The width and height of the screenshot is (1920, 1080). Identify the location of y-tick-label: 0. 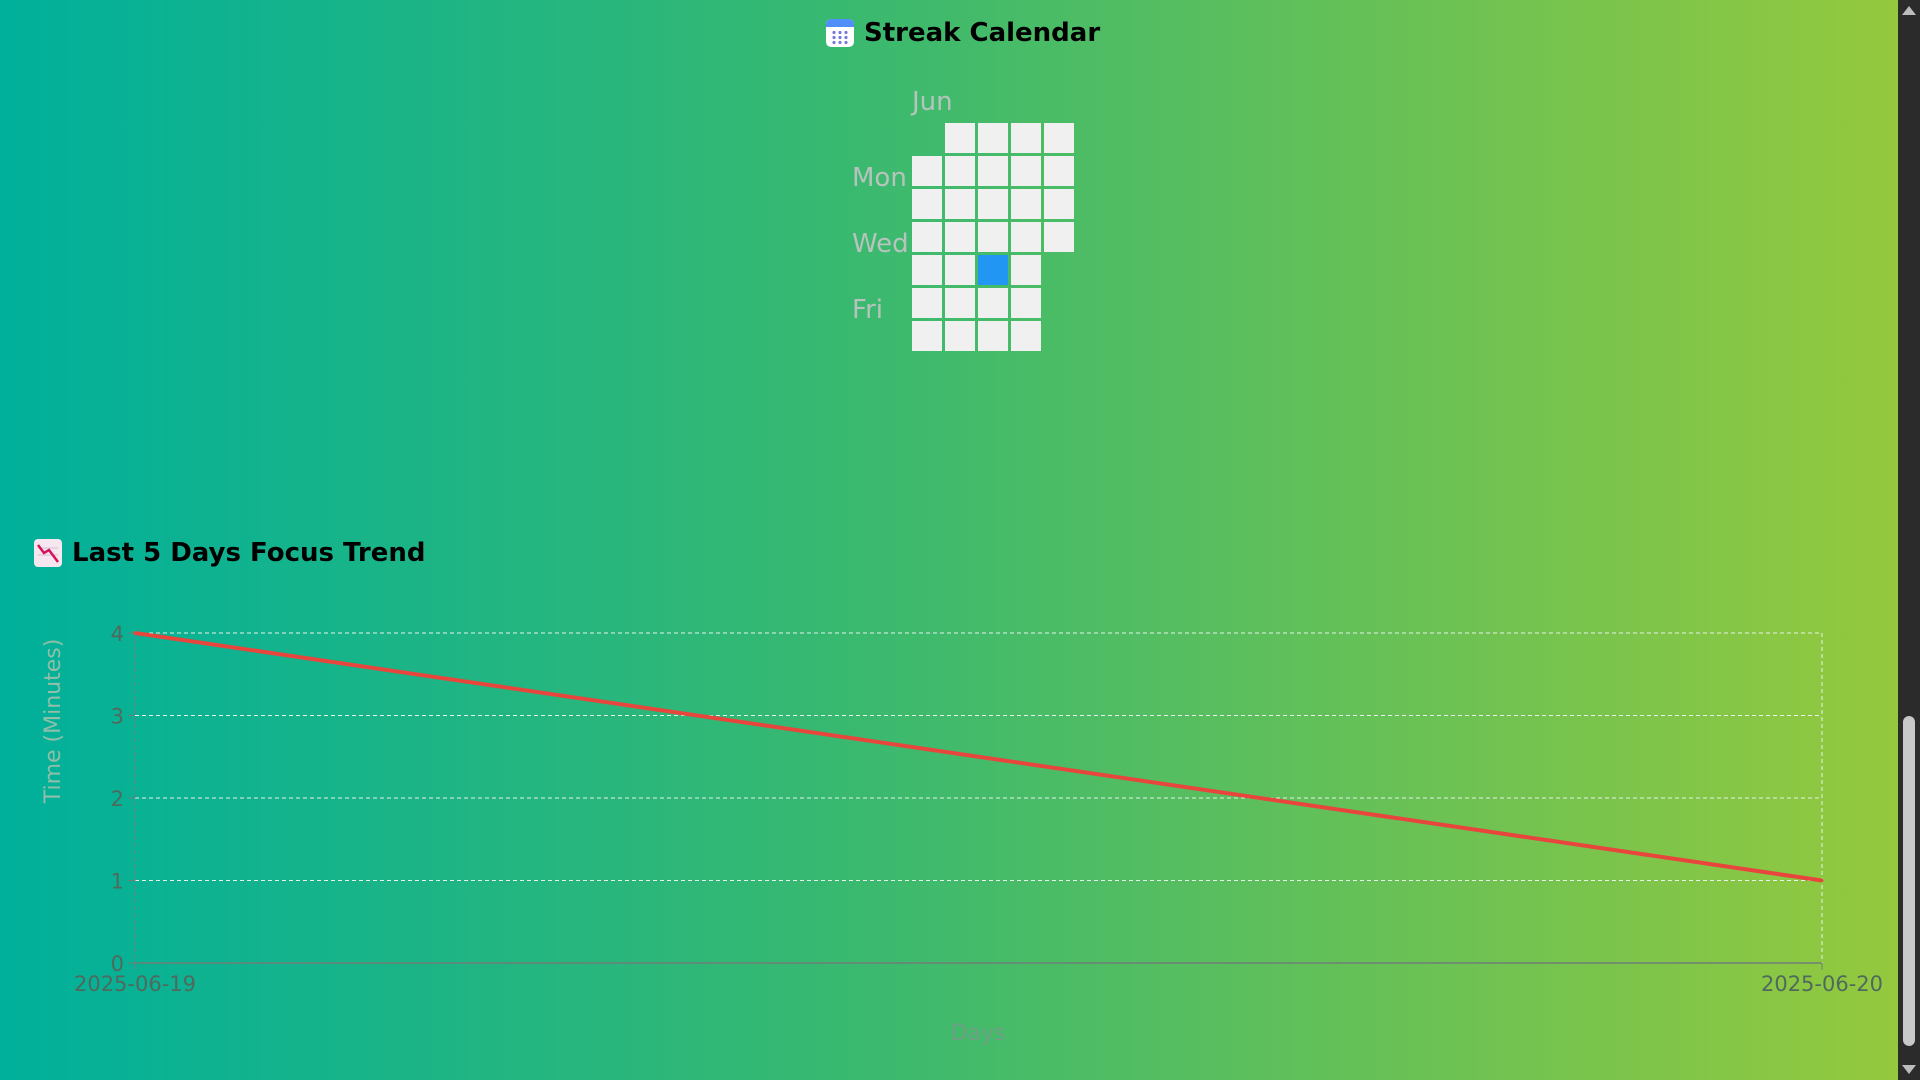
(117, 964).